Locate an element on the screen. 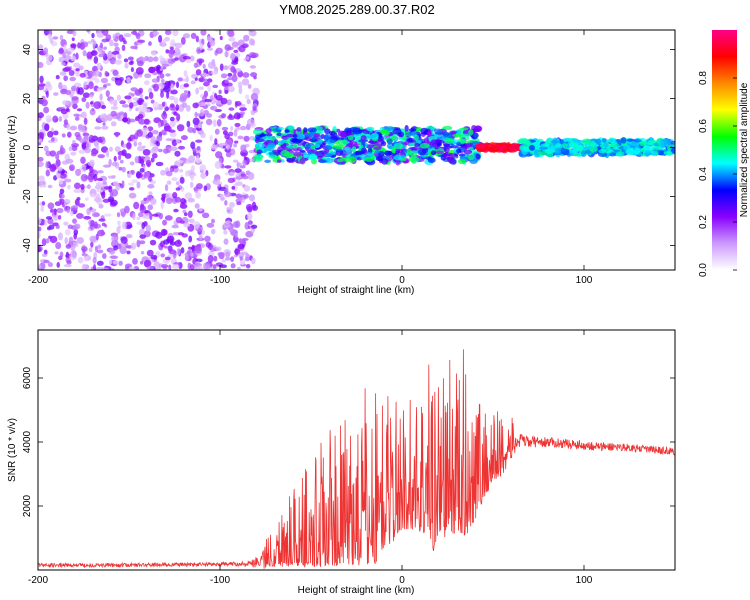 The width and height of the screenshot is (750, 600). snr-xtick-label: 100 is located at coordinates (584, 580).